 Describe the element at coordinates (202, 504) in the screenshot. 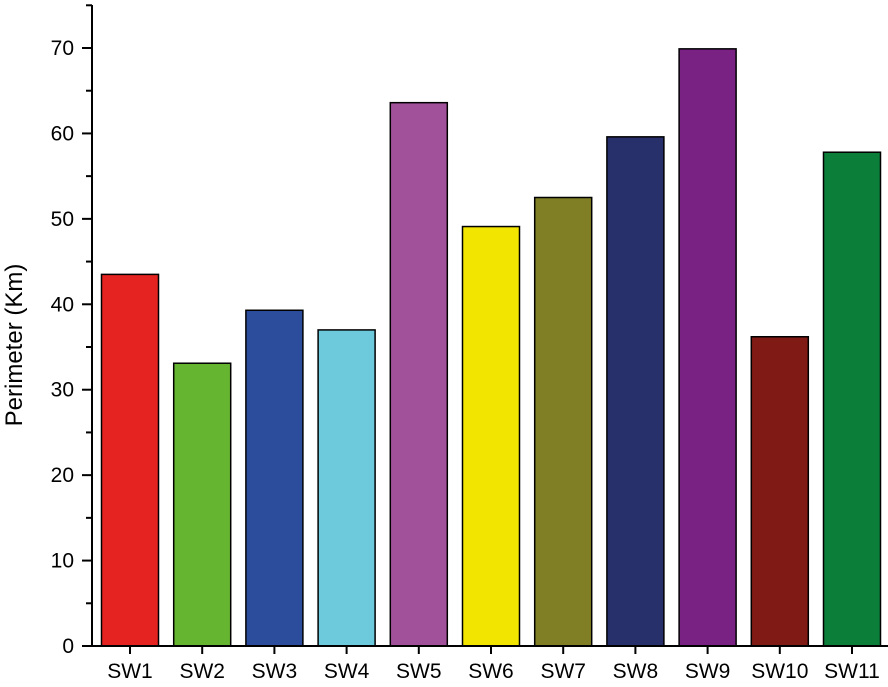

I see `bar-sw2` at that location.